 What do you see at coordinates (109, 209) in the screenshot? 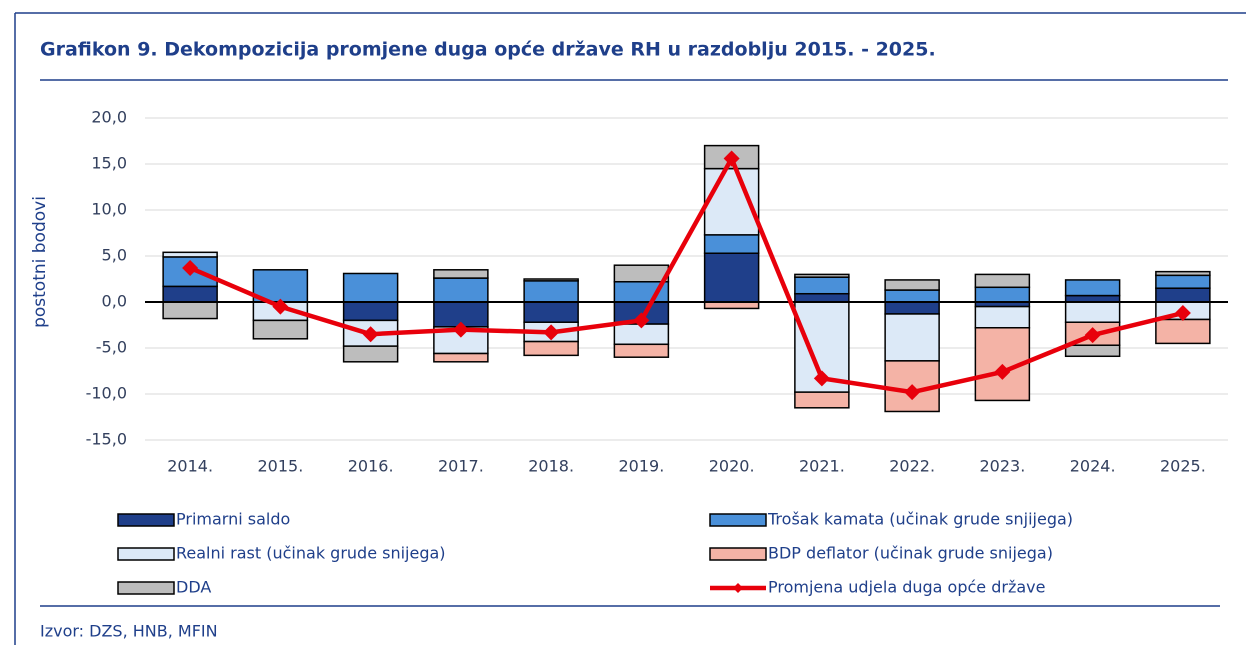
I see `y-tick-label: 10,0` at bounding box center [109, 209].